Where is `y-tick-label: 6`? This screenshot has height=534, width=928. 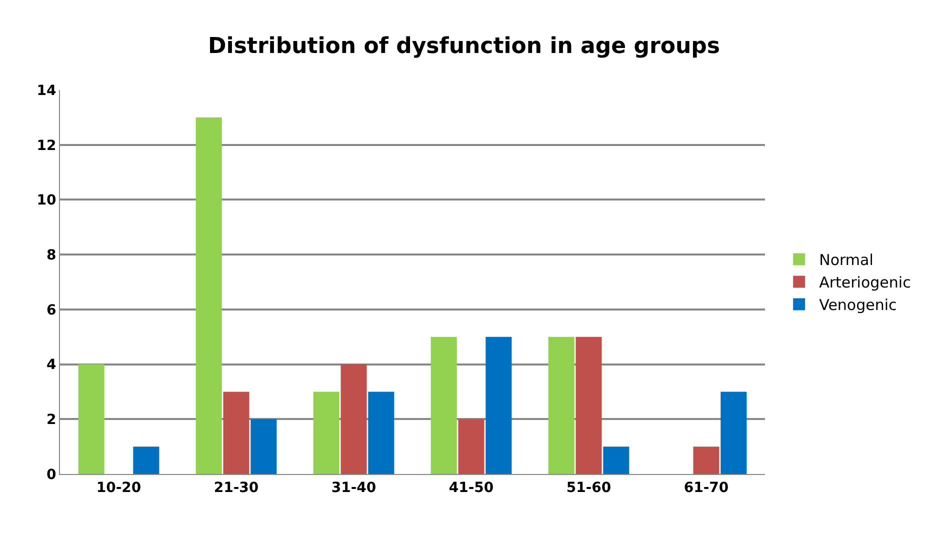
y-tick-label: 6 is located at coordinates (51, 310).